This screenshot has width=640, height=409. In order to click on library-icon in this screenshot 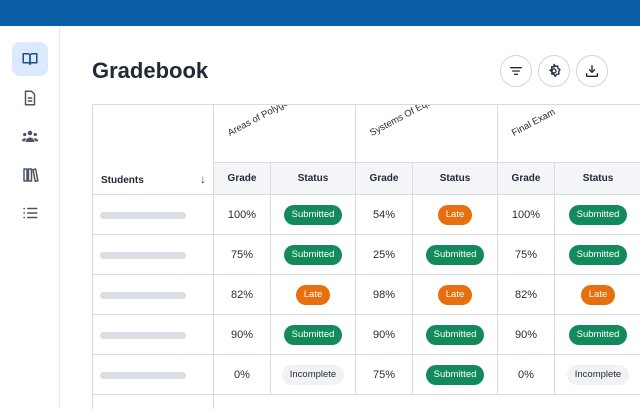, I will do `click(31, 175)`.